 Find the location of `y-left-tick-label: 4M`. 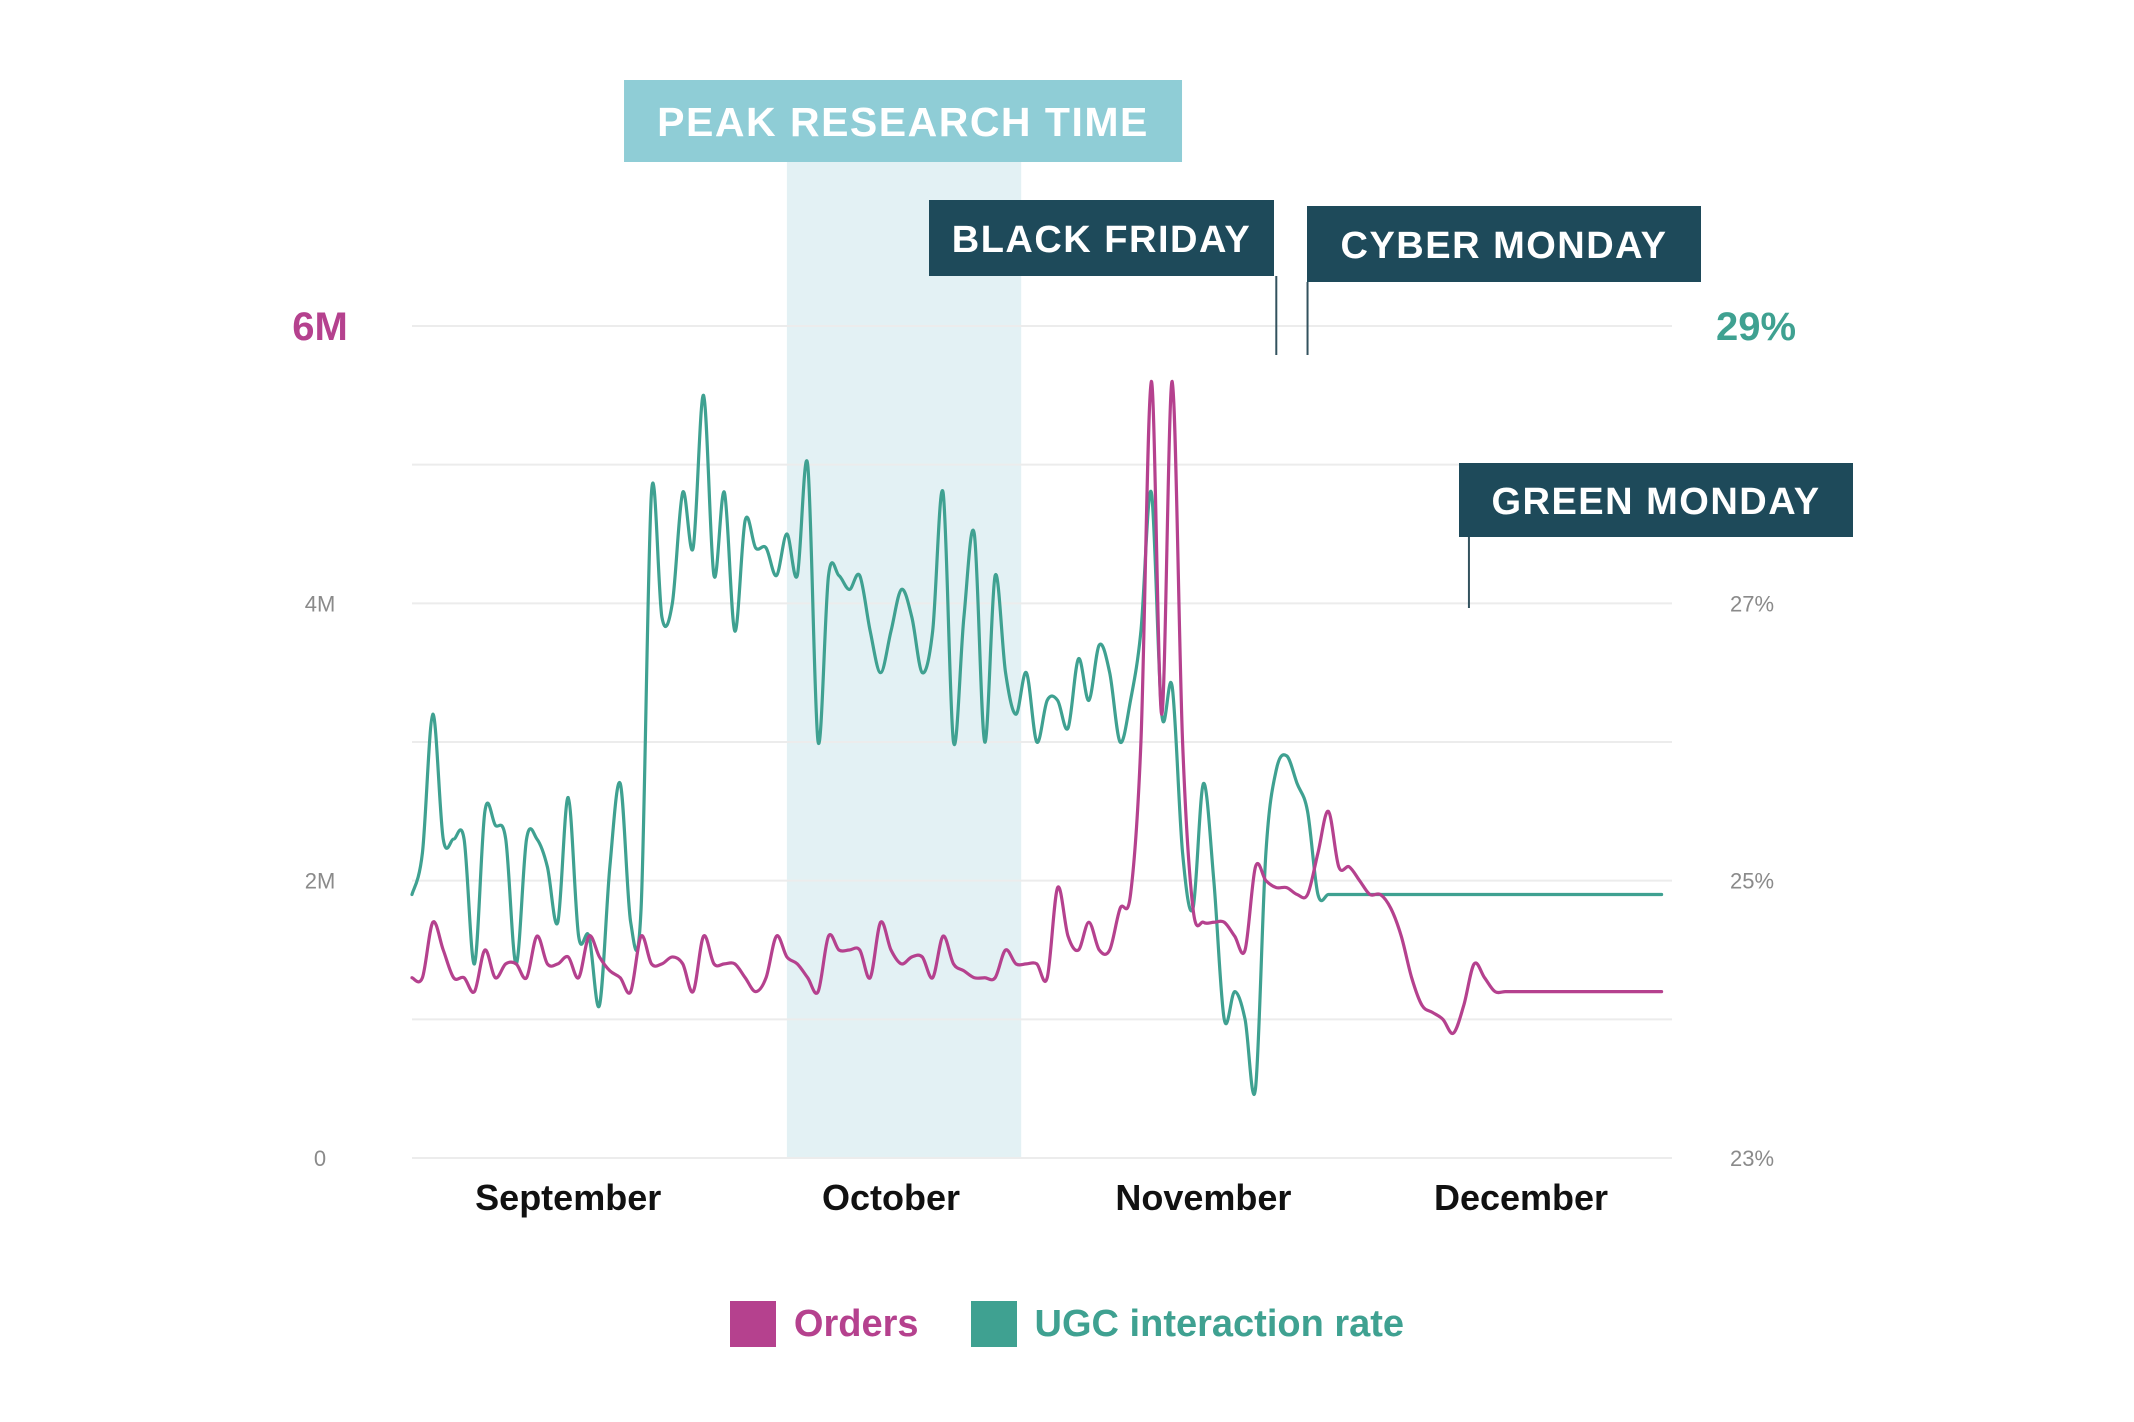

y-left-tick-label: 4M is located at coordinates (320, 603).